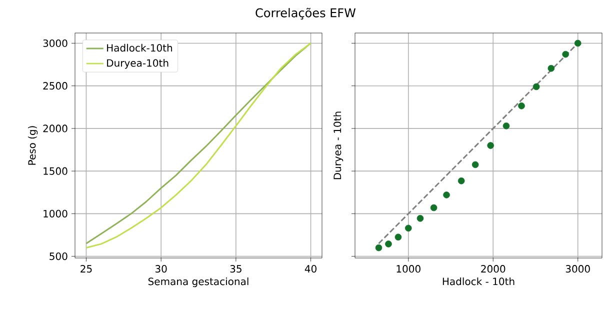  I want to click on y-tick-label: 1000, so click(56, 214).